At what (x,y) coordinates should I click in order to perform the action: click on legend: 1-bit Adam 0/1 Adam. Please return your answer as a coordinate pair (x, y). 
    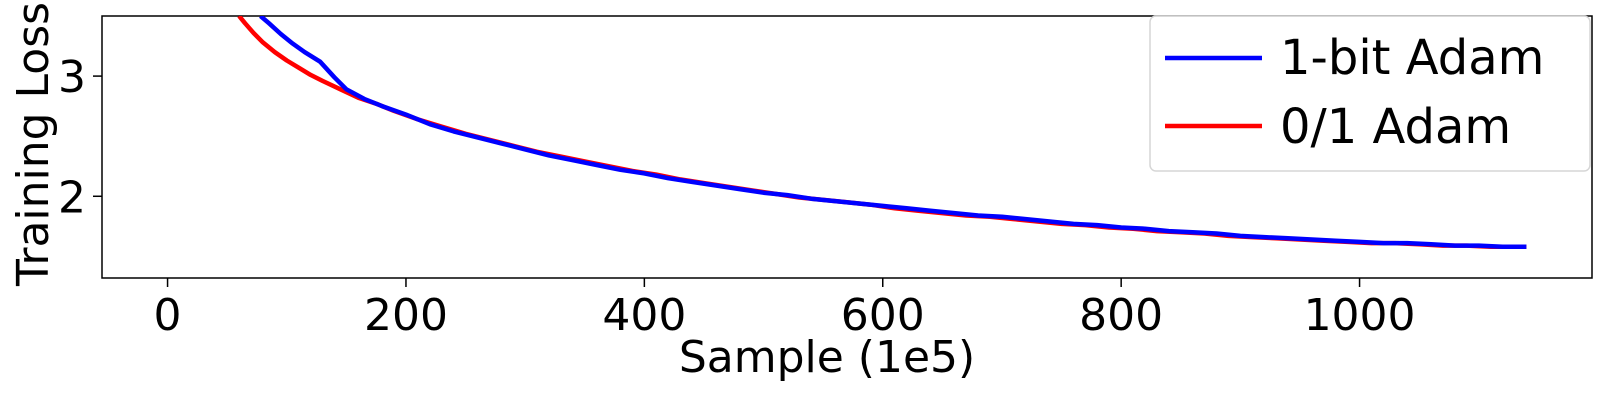
    Looking at the image, I should click on (1370, 93).